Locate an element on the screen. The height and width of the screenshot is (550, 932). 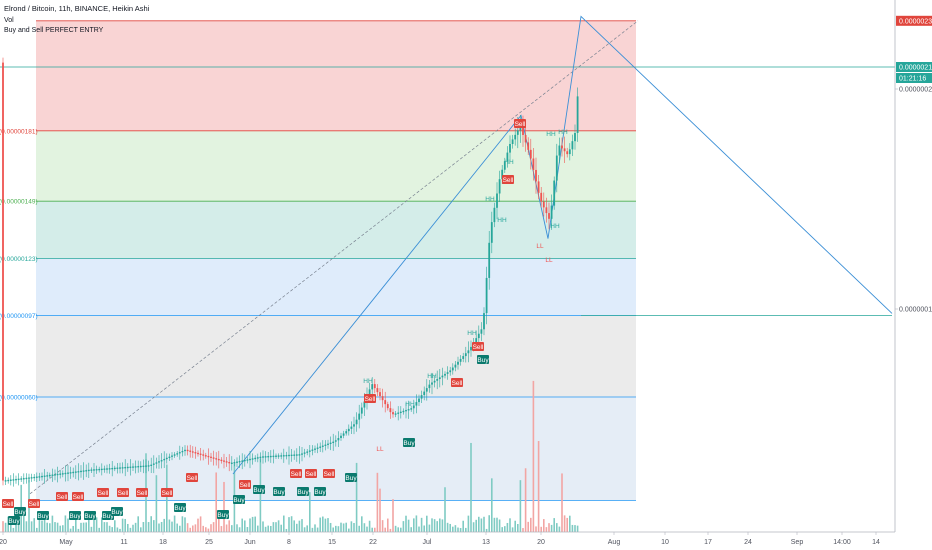
swing-label: LL is located at coordinates (549, 260).